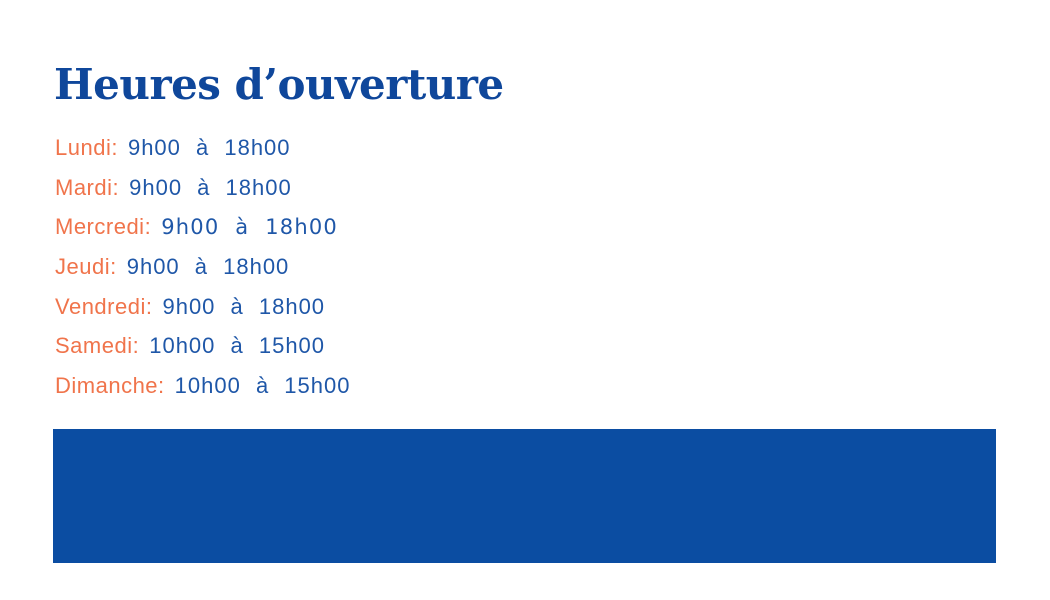  I want to click on hours-row-samedi: Samedi: 10h00 à 15h00, so click(202, 346).